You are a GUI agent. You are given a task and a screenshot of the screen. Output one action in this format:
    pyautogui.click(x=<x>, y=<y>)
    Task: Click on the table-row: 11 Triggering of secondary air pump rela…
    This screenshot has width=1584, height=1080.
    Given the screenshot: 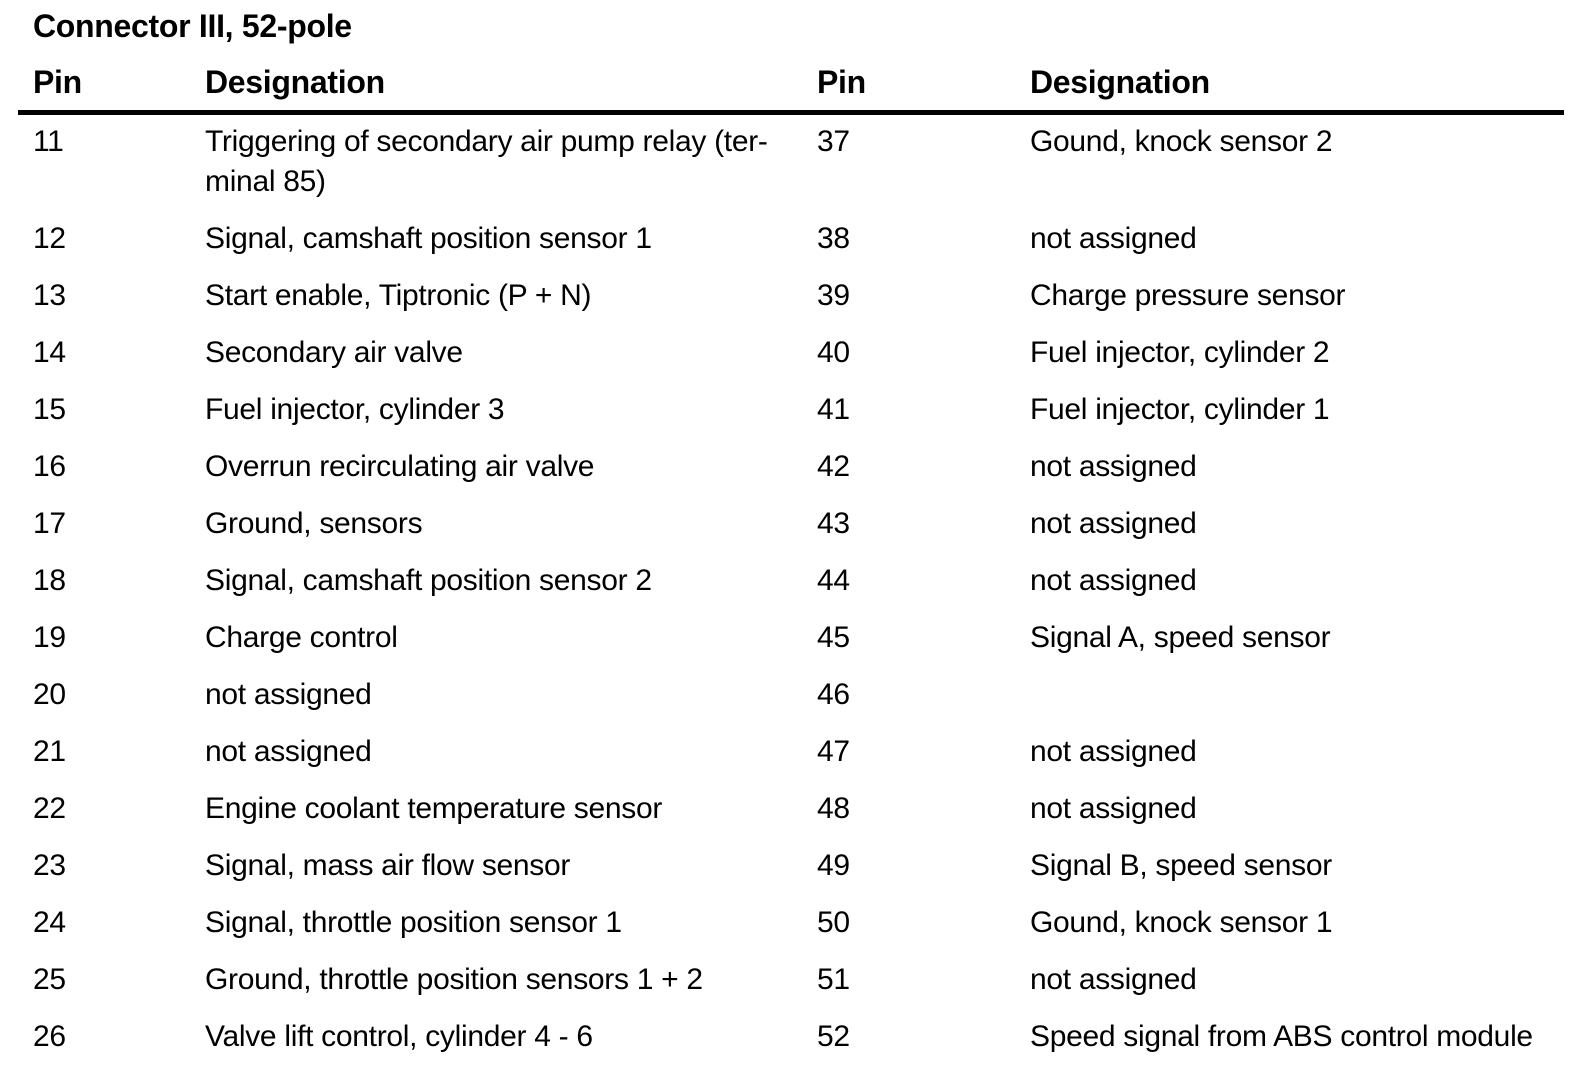 What is the action you would take?
    pyautogui.click(x=808, y=162)
    